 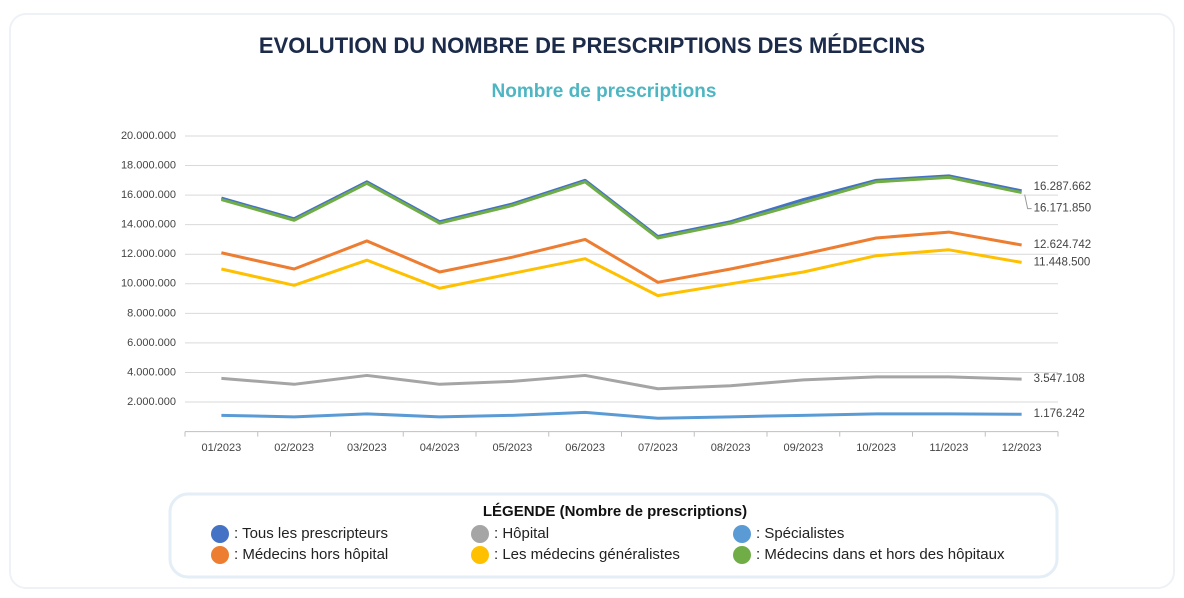 What do you see at coordinates (151, 313) in the screenshot?
I see `y-tick-label: 8.000.000` at bounding box center [151, 313].